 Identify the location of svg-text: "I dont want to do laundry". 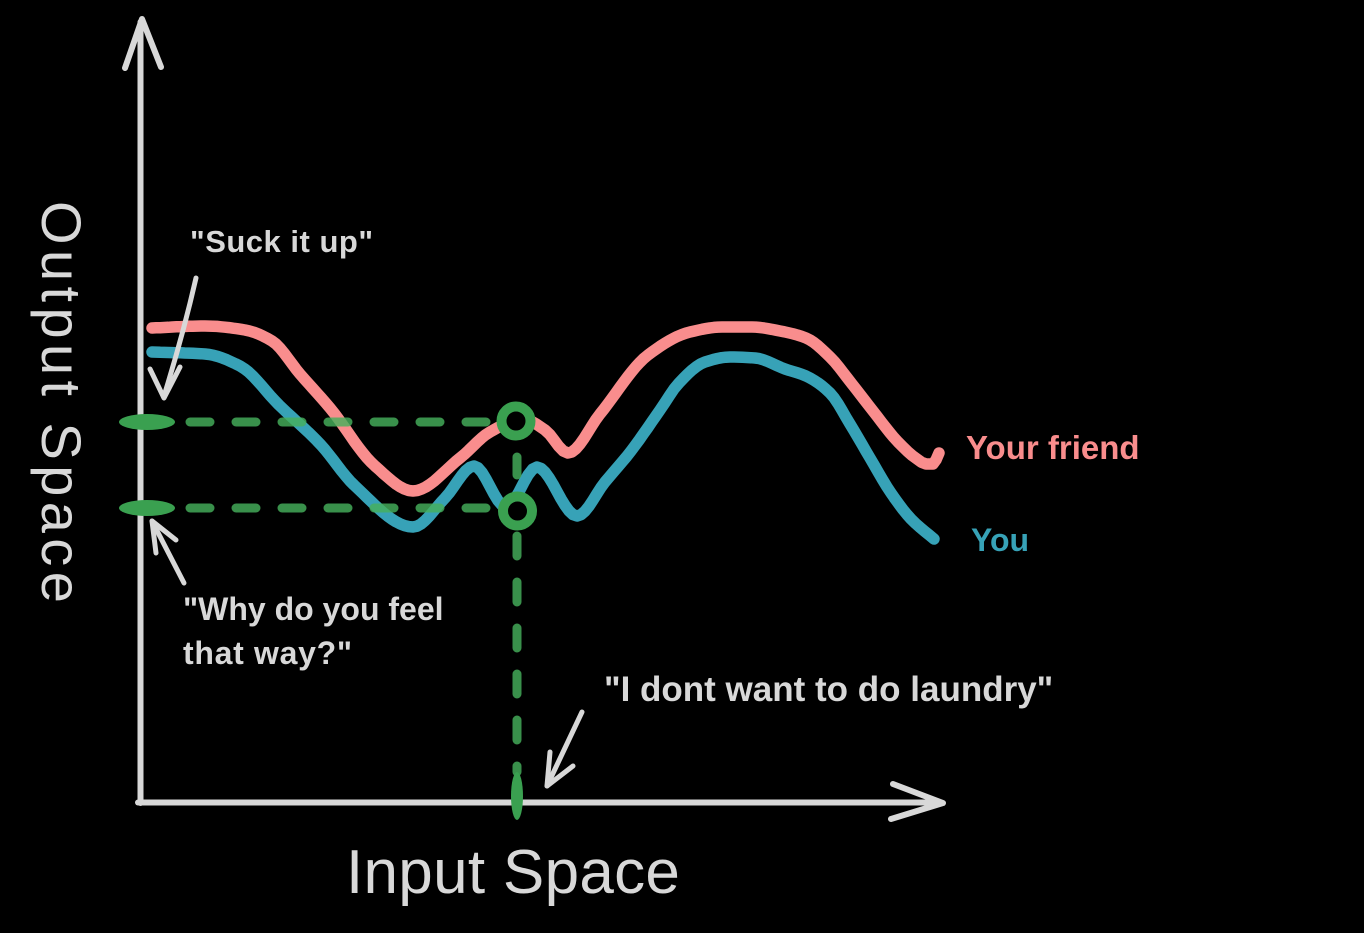
(828, 689).